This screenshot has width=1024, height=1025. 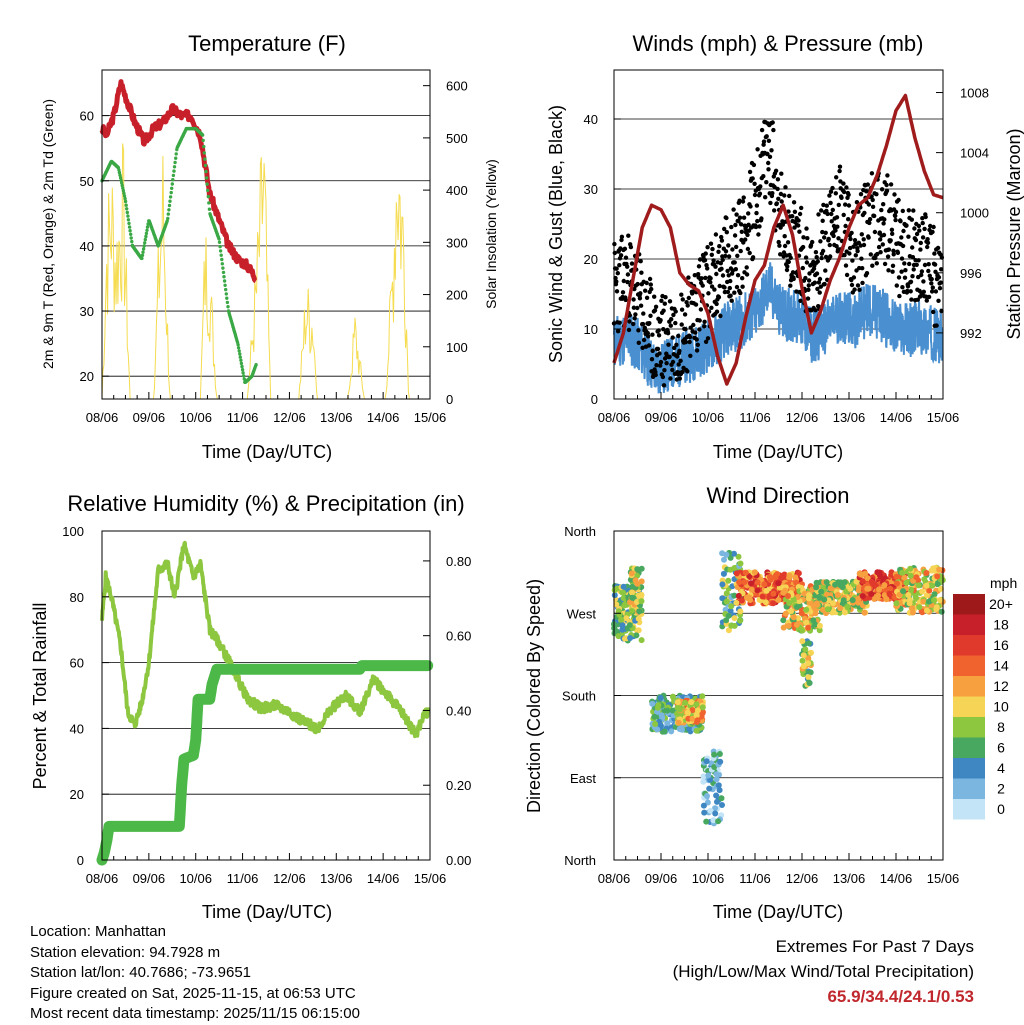 I want to click on station-latlon: Station lat/lon: 40.7686; -73.9651, so click(x=141, y=972).